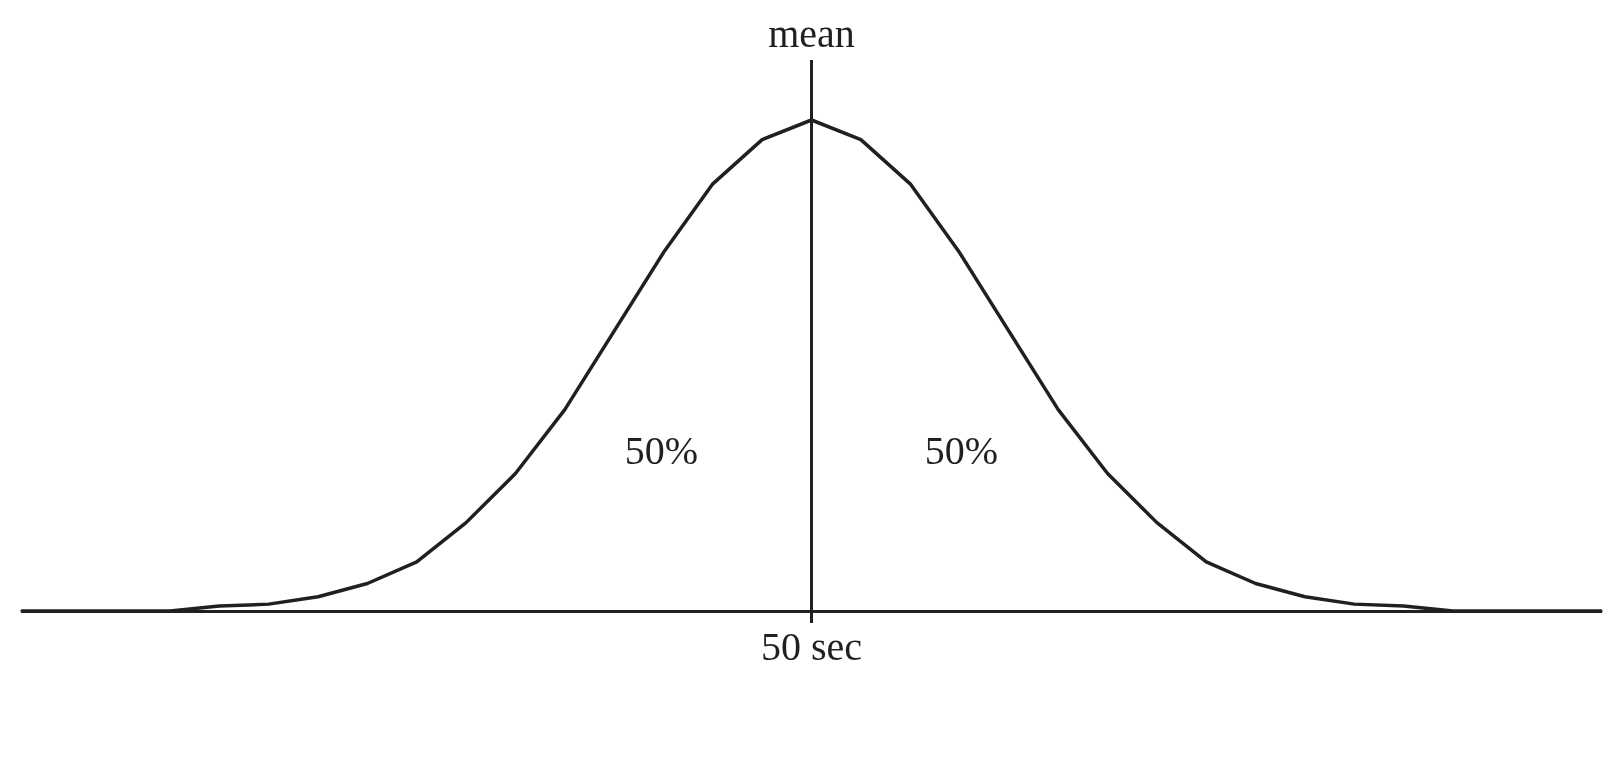  Describe the element at coordinates (811, 33) in the screenshot. I see `text: mean` at that location.